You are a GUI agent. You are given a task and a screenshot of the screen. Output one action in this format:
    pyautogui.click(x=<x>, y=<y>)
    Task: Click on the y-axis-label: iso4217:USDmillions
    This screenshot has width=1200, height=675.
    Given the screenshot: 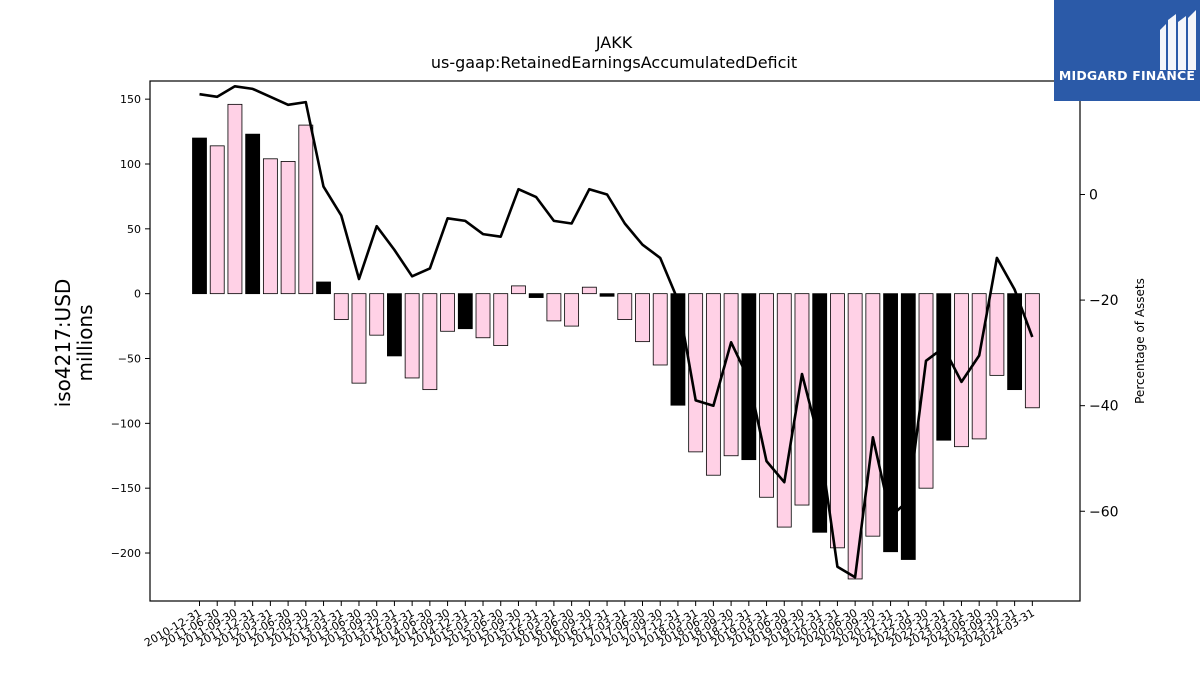 What is the action you would take?
    pyautogui.click(x=74, y=343)
    